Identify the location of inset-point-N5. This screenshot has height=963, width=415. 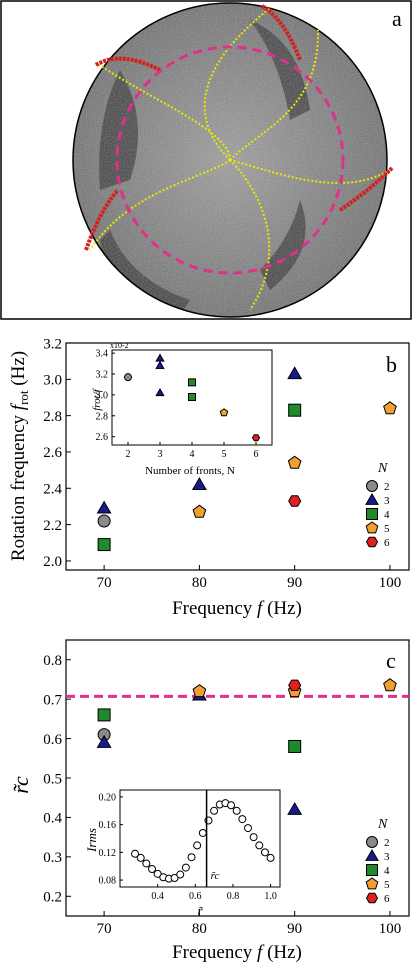
(224, 412).